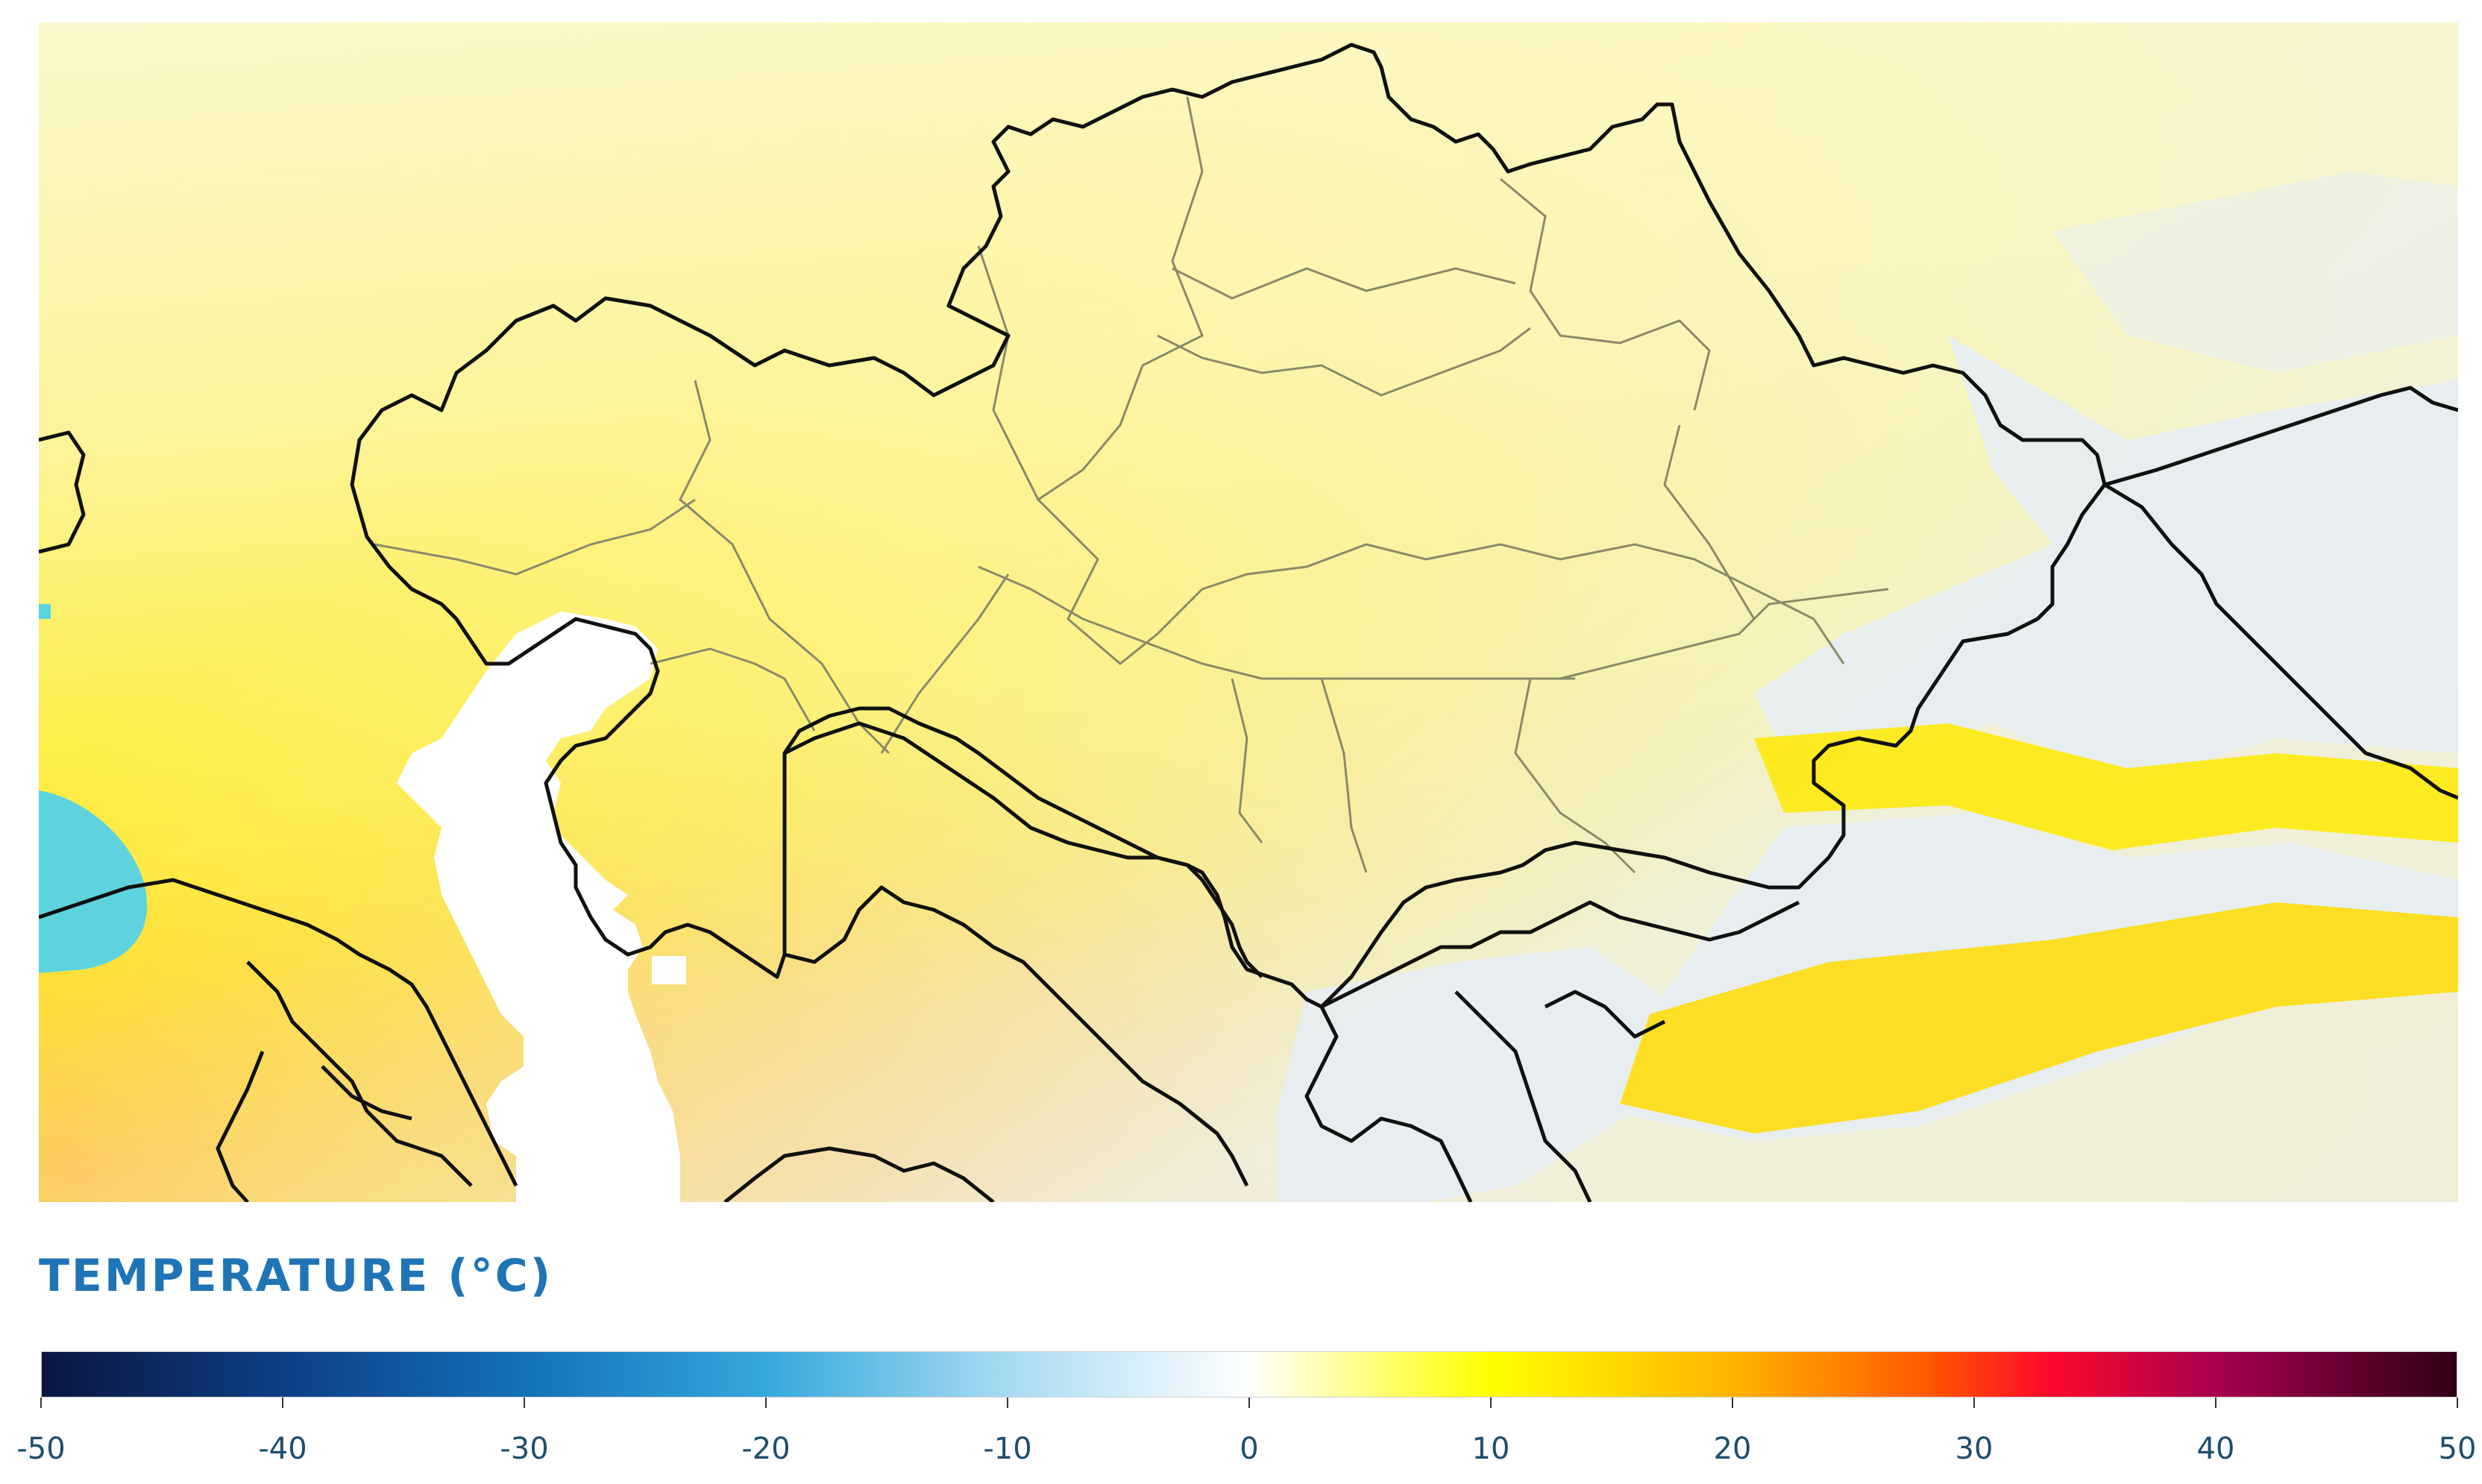  What do you see at coordinates (669, 970) in the screenshot?
I see `kara-bogaz-gol` at bounding box center [669, 970].